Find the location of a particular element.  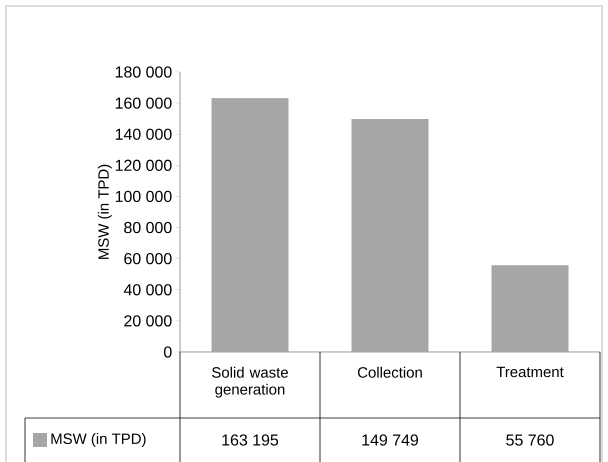

y-tick-label: 100 000 is located at coordinates (144, 196).